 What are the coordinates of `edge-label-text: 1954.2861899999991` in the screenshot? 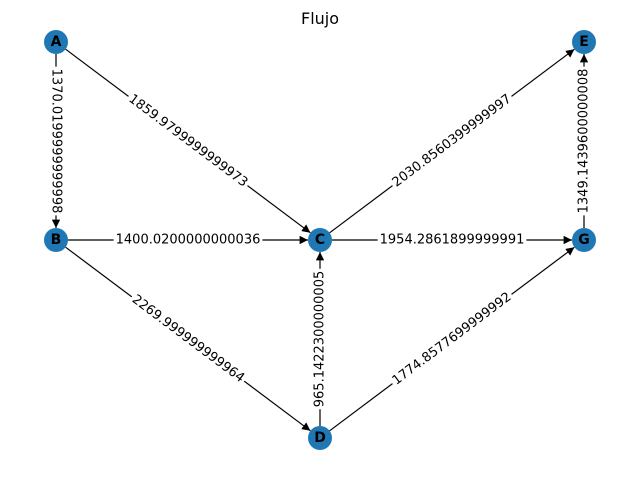 It's located at (452, 240).